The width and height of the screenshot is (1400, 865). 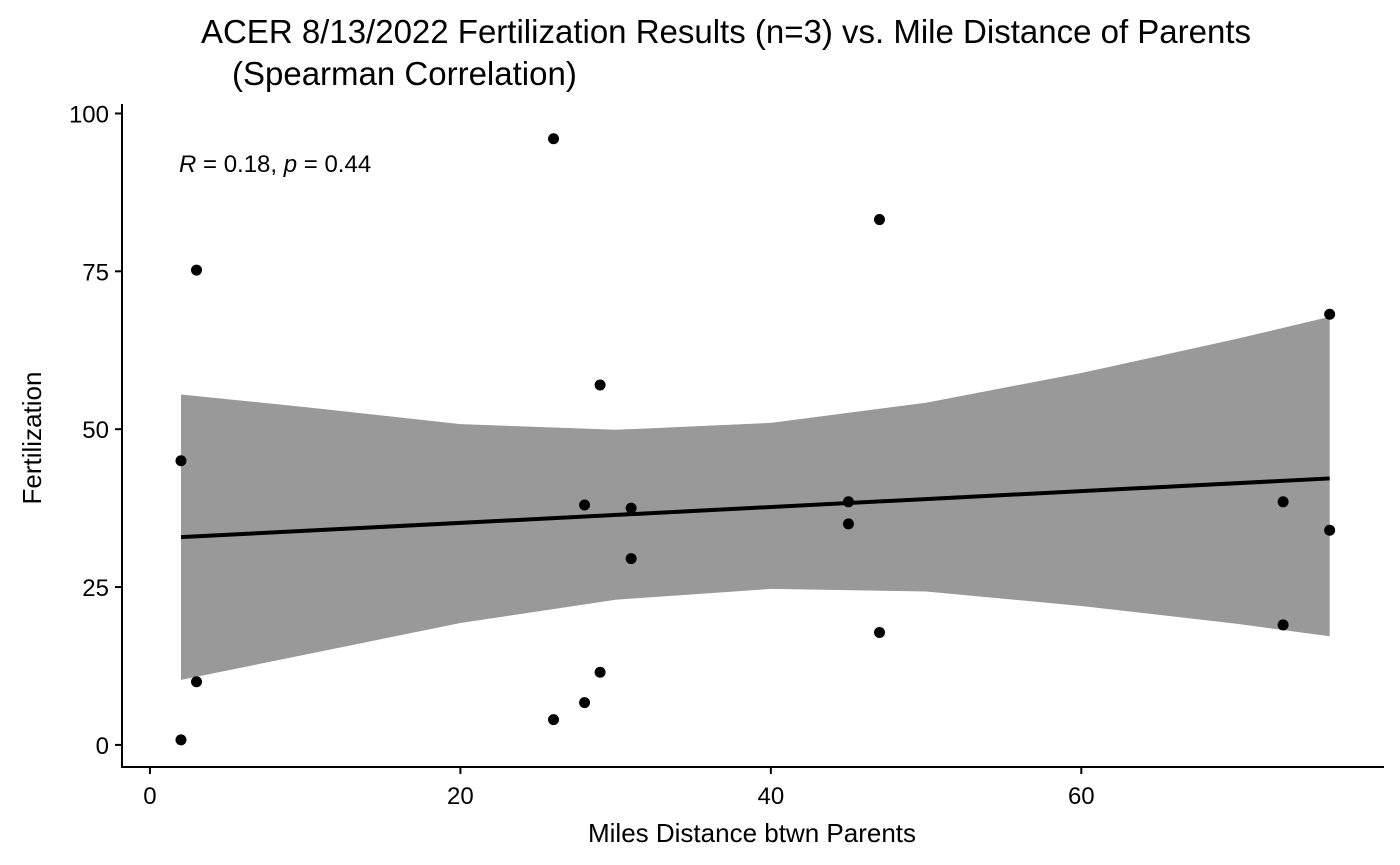 I want to click on x-axis-ticks: 0 20 40 60, so click(x=619, y=788).